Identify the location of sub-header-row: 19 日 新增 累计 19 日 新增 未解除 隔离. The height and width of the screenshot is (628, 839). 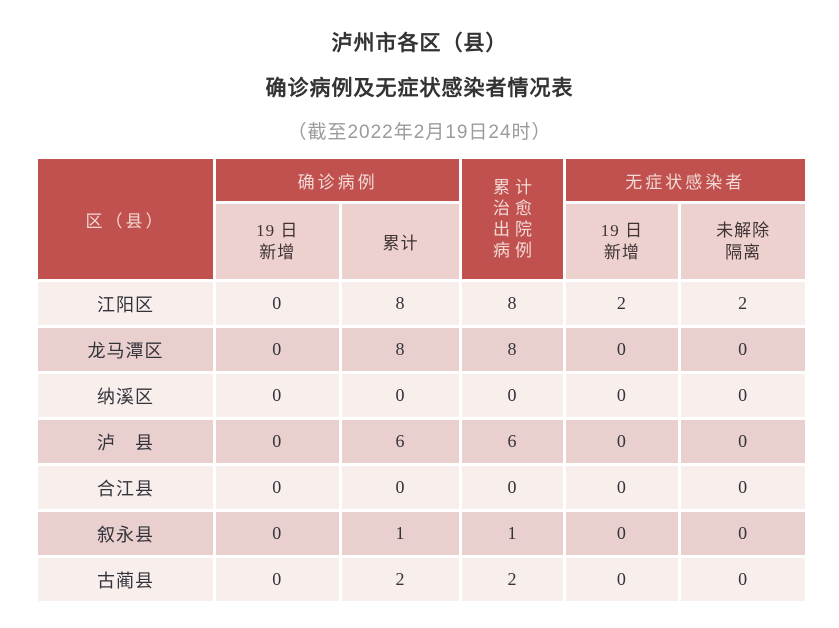
(422, 241).